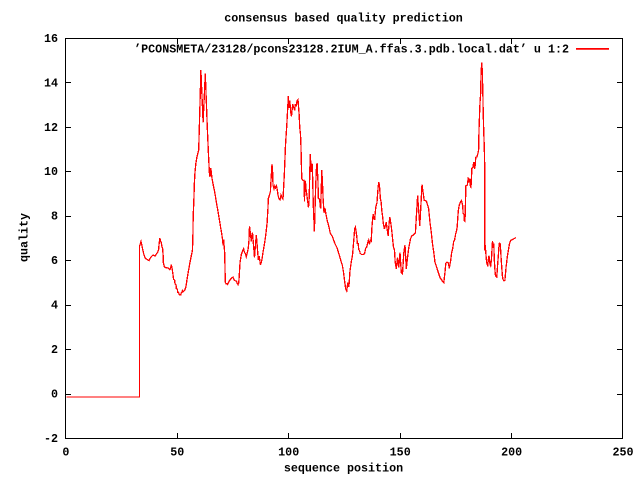 This screenshot has height=480, width=640. Describe the element at coordinates (51, 128) in the screenshot. I see `svg-text: 12` at that location.